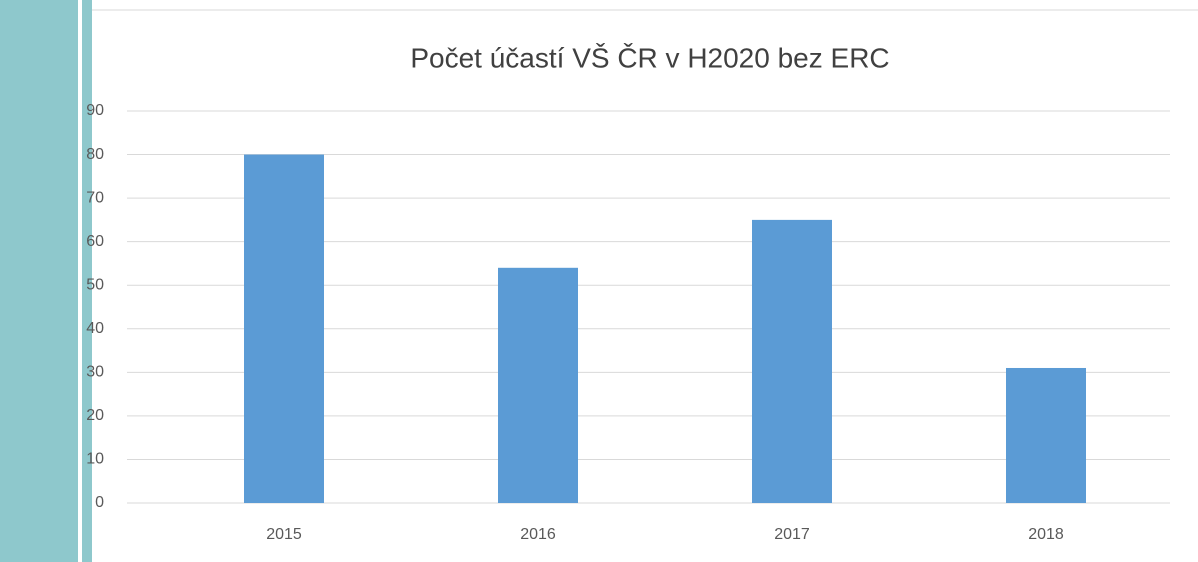 The image size is (1198, 562). What do you see at coordinates (1046, 534) in the screenshot?
I see `x-tick-label: 2018` at bounding box center [1046, 534].